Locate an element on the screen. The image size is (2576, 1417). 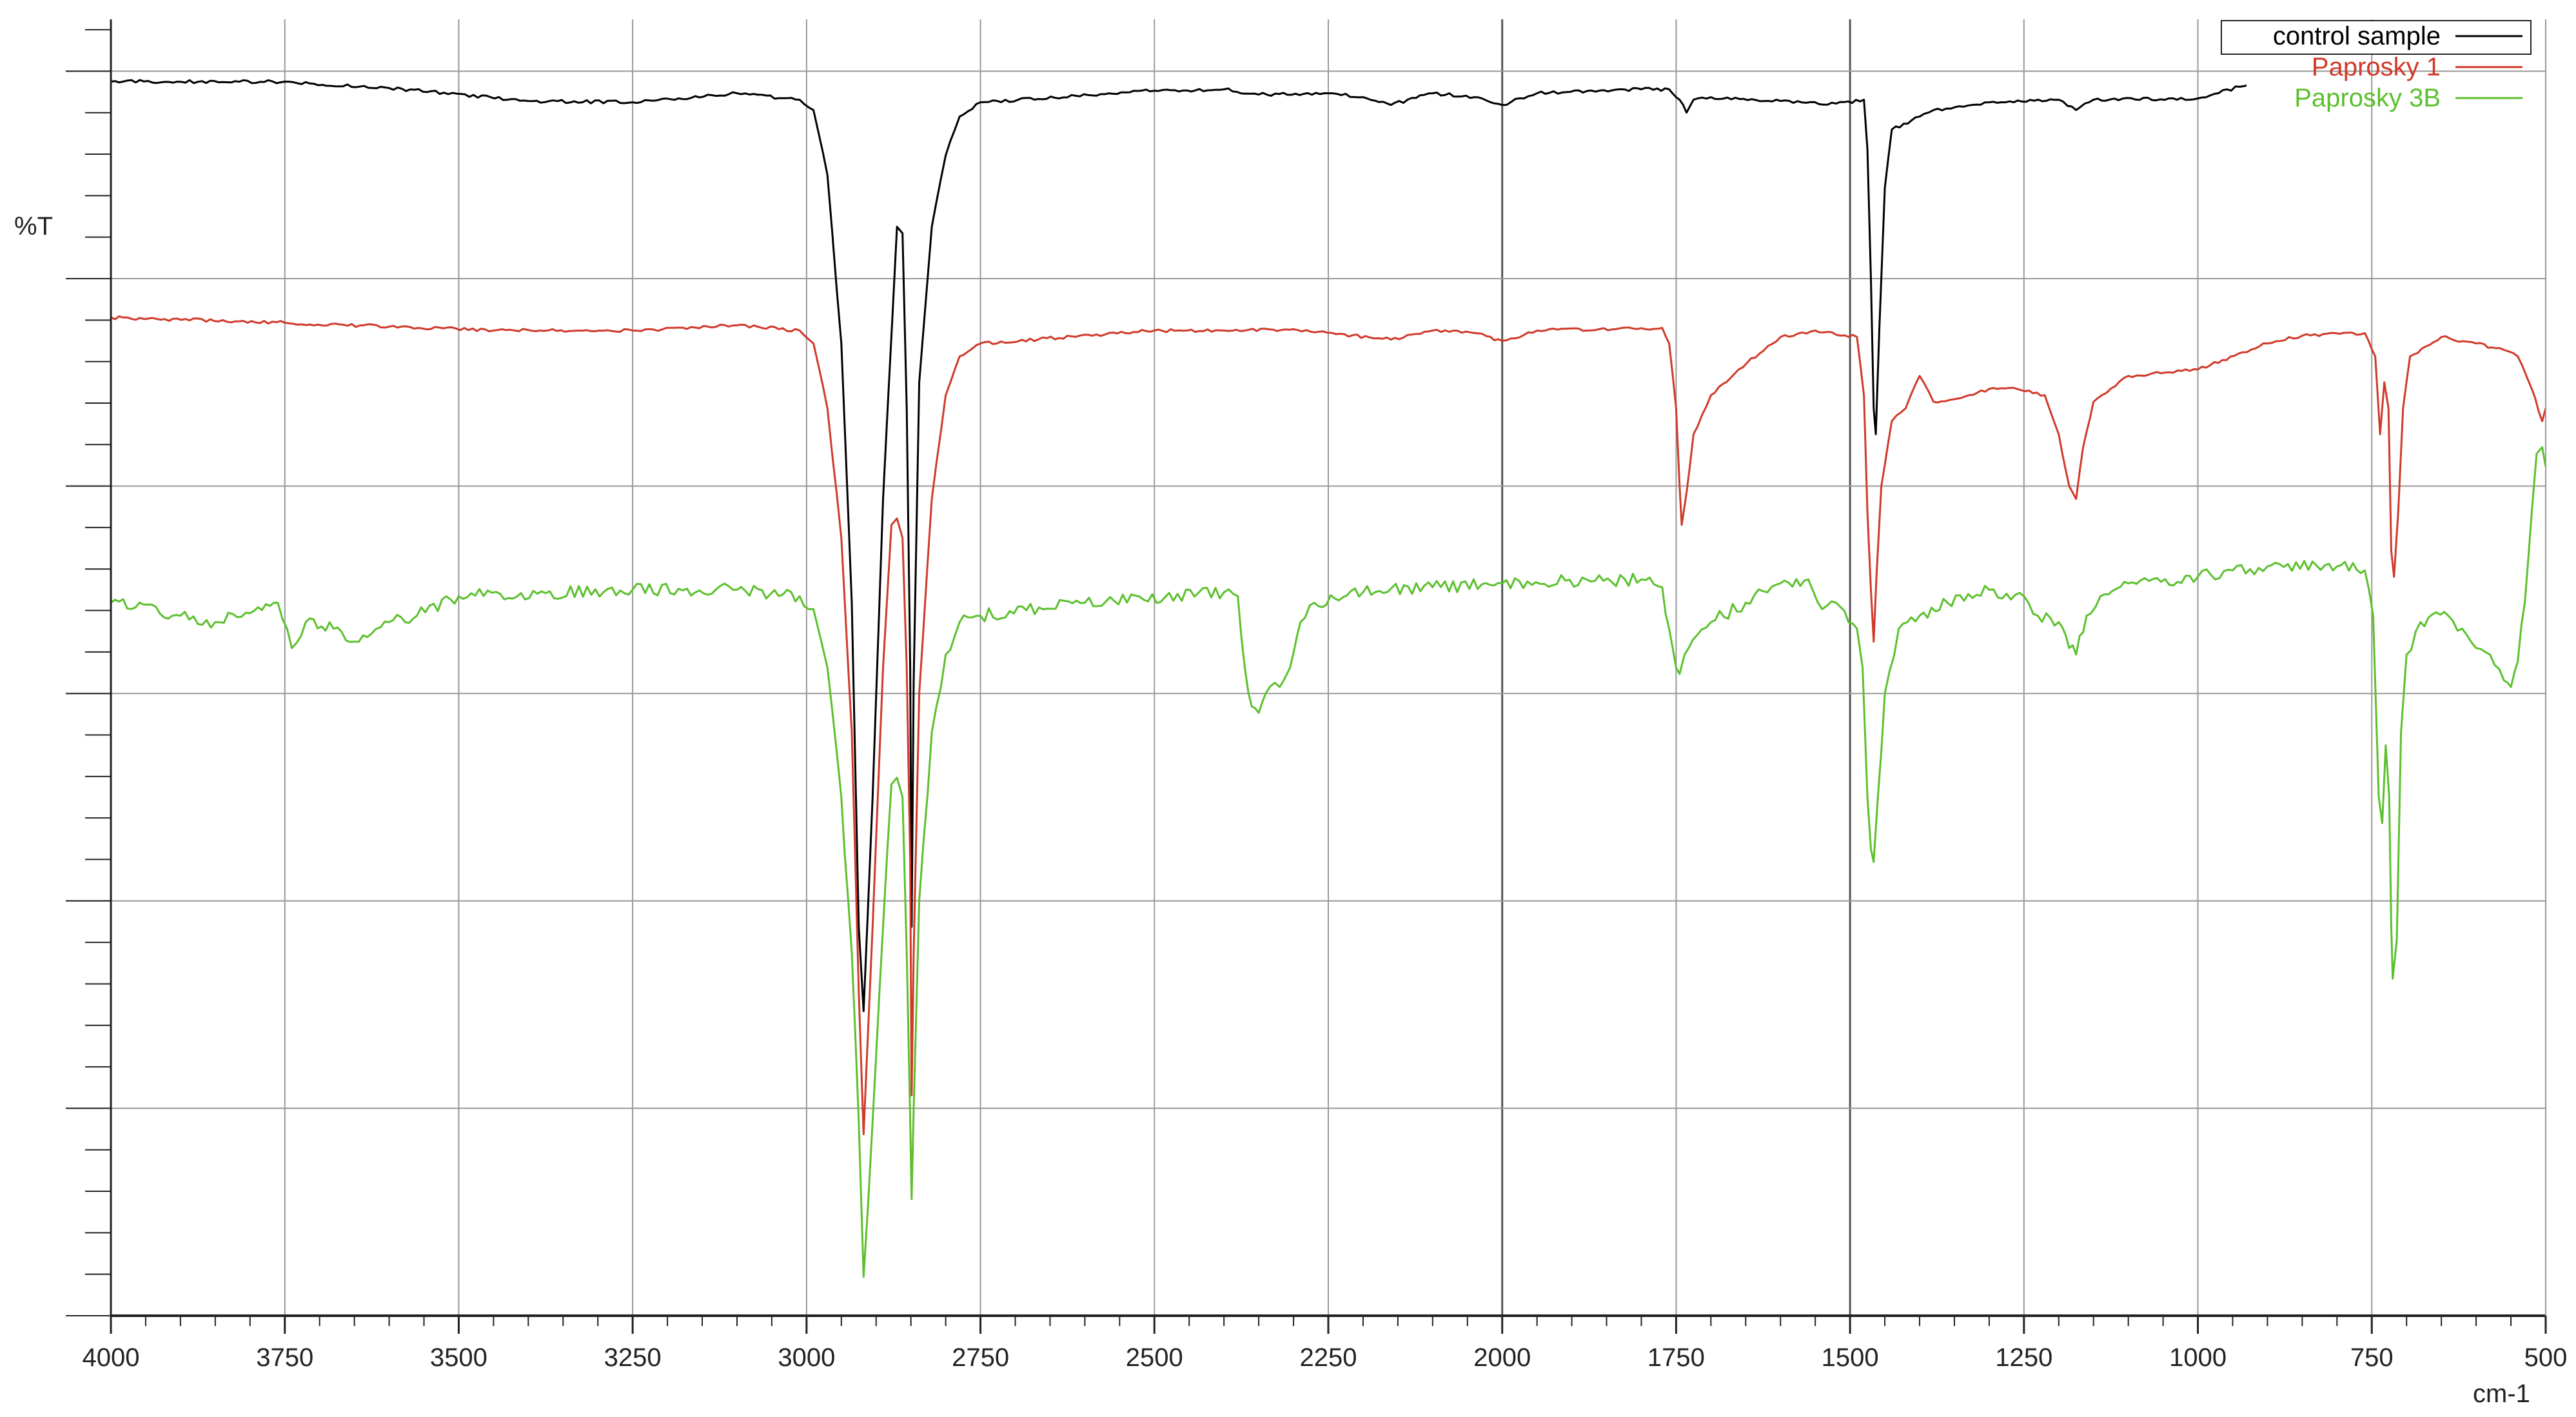
x-tick-label: 1000 is located at coordinates (2198, 1357).